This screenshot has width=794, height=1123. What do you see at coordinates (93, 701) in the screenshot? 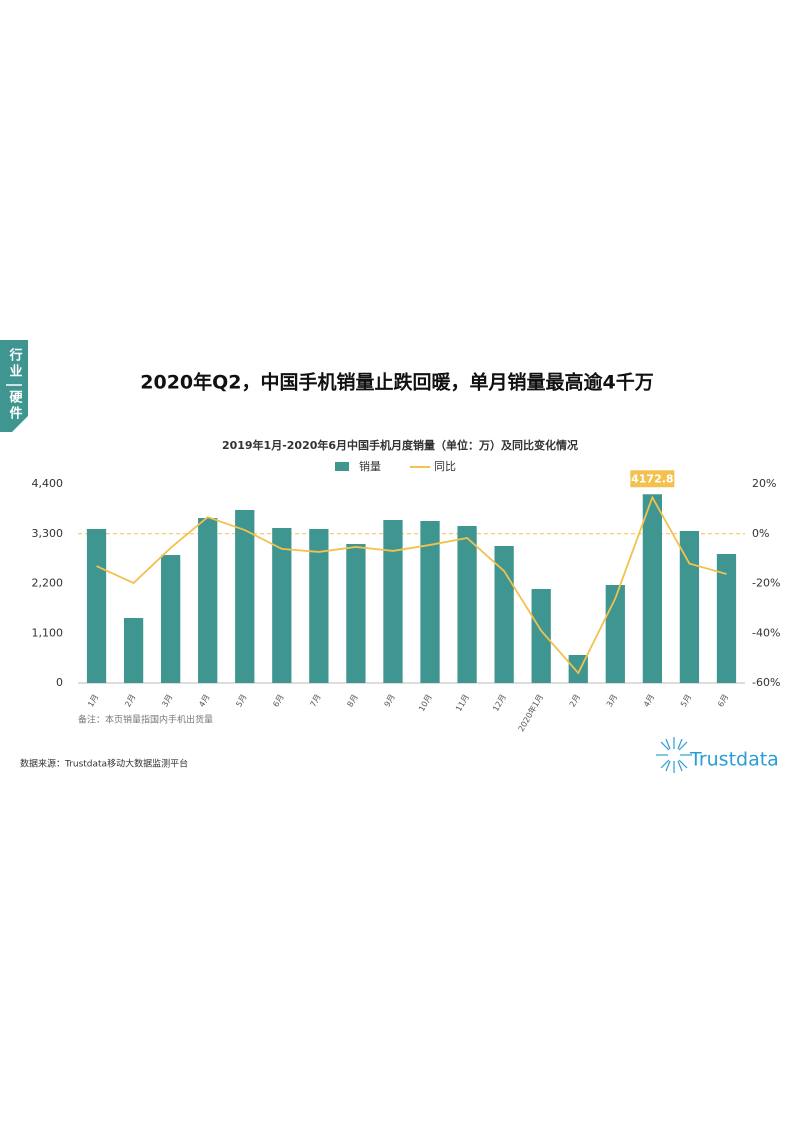
I see `x-tick-label: 1月` at bounding box center [93, 701].